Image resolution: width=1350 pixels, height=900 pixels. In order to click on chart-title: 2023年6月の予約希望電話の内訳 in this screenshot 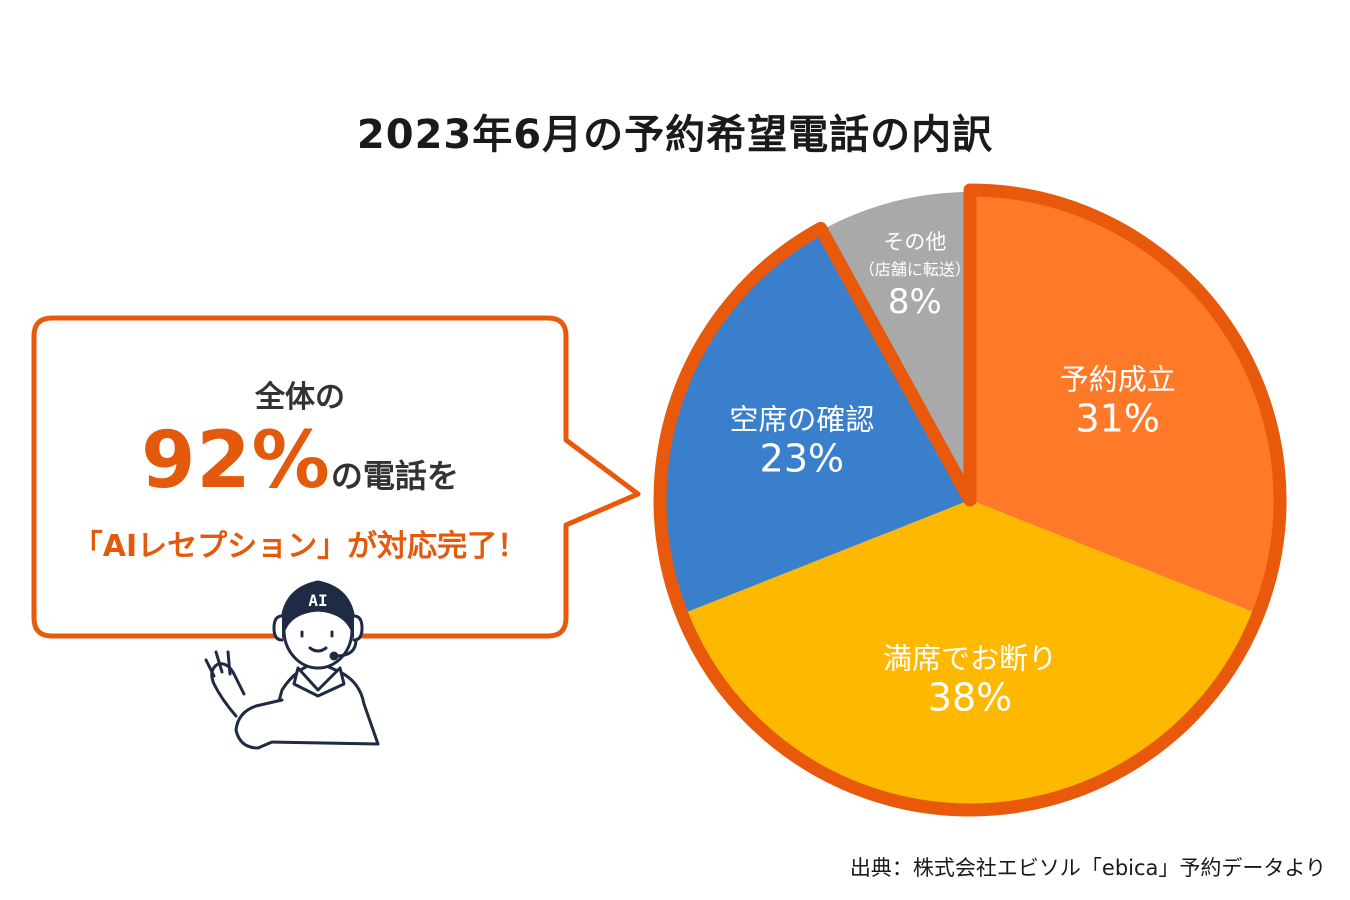, I will do `click(675, 135)`.